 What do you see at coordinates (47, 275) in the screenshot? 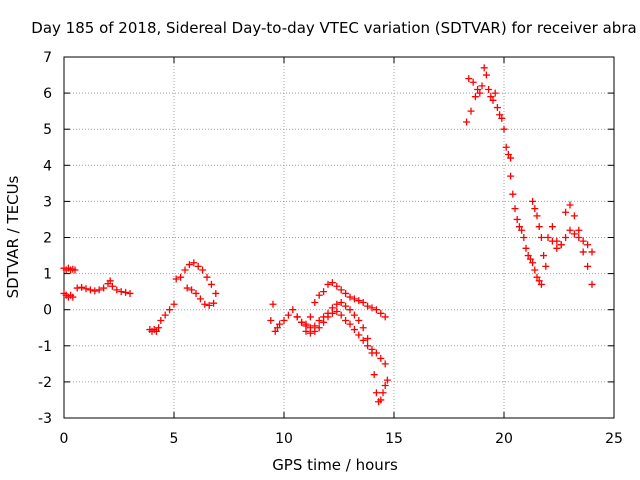
I see `y-tick-label: 1` at bounding box center [47, 275].